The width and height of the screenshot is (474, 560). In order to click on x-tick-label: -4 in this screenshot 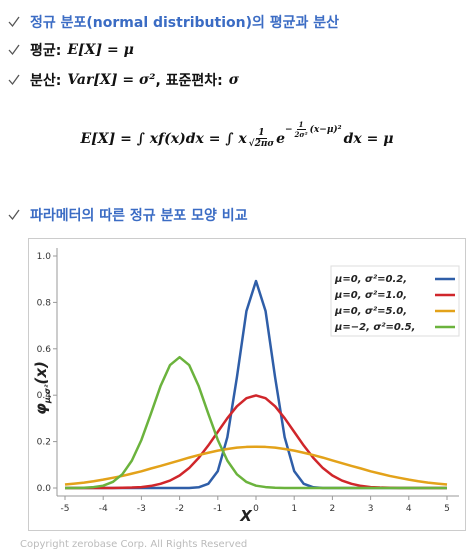, I will do `click(103, 509)`.